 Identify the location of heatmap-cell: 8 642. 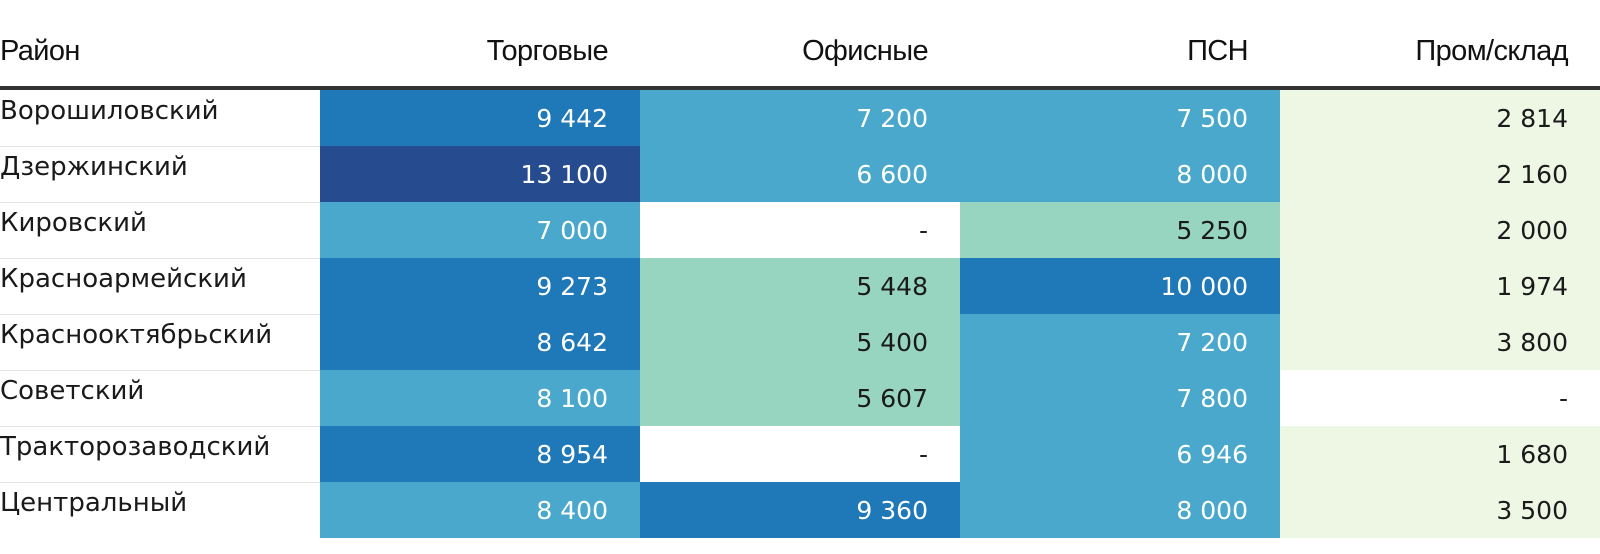
(480, 342).